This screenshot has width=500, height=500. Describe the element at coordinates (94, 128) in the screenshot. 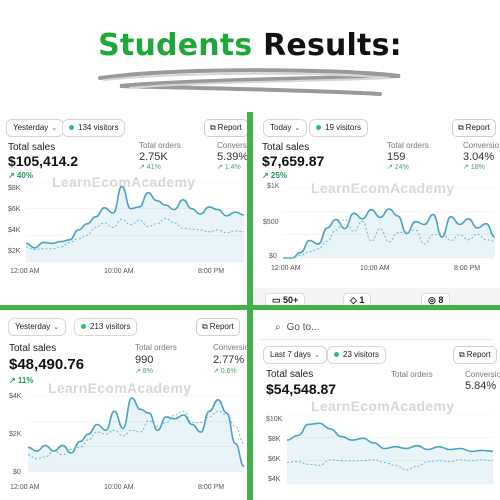

I see `visitors-badge: 134 visitors` at that location.